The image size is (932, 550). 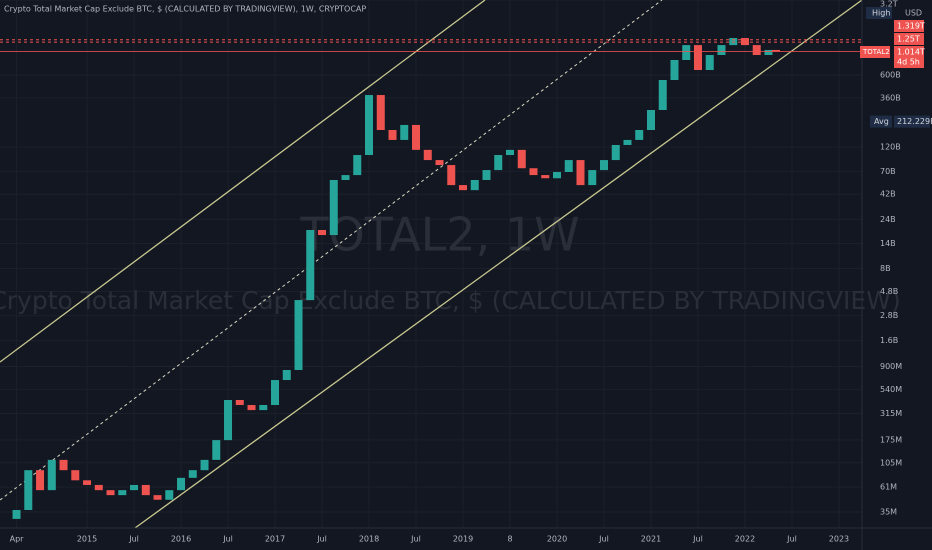 I want to click on y-tick-label: 120B, so click(x=890, y=147).